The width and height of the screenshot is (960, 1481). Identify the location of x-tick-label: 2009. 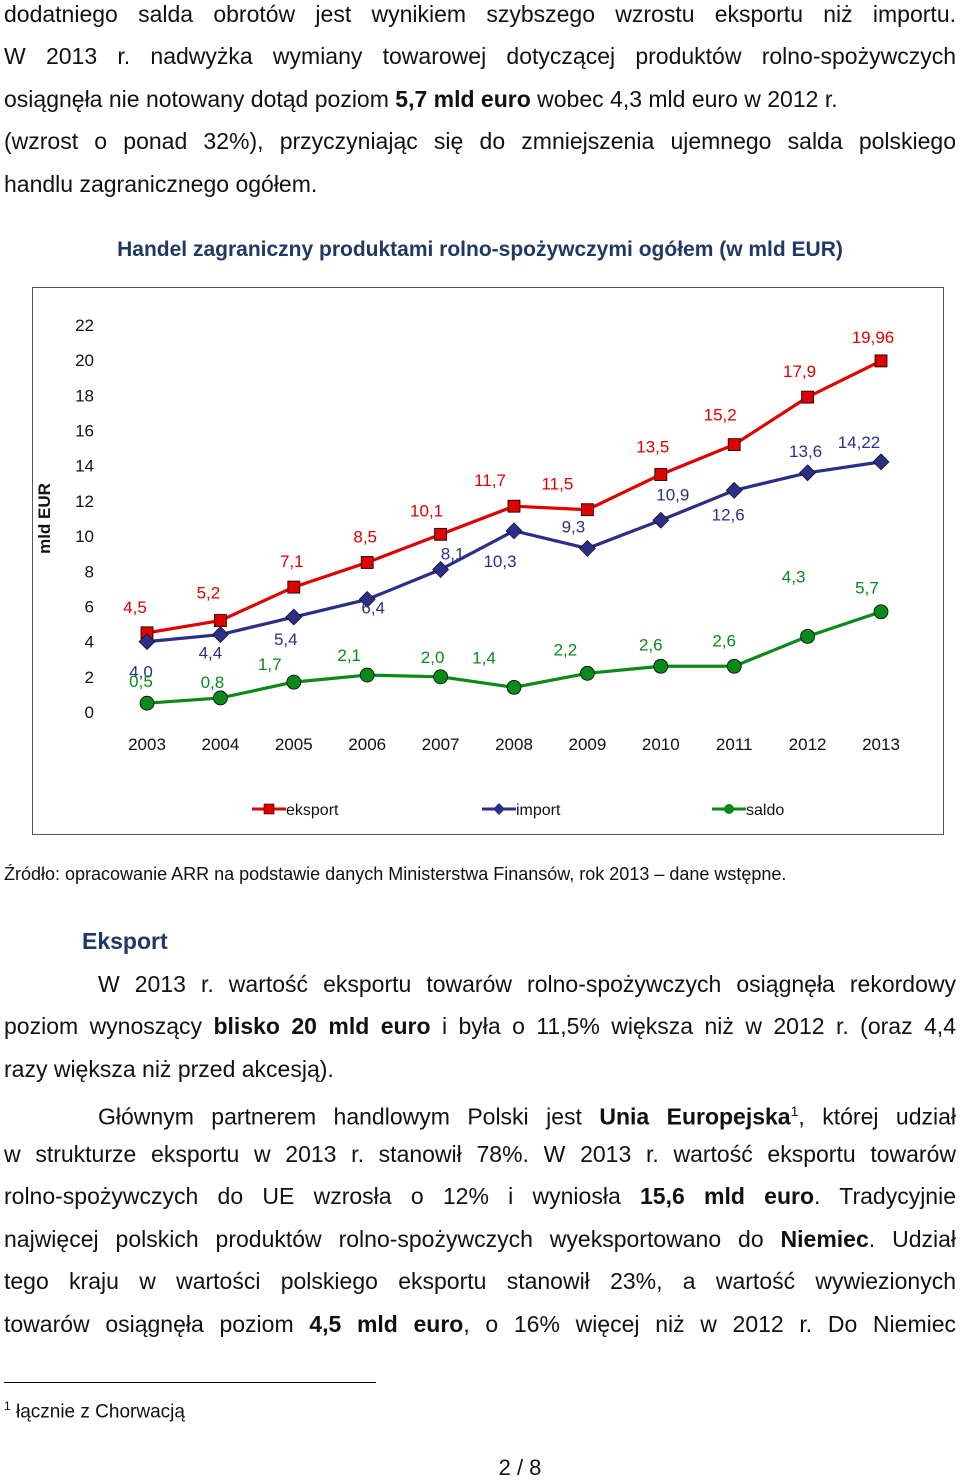
(587, 744).